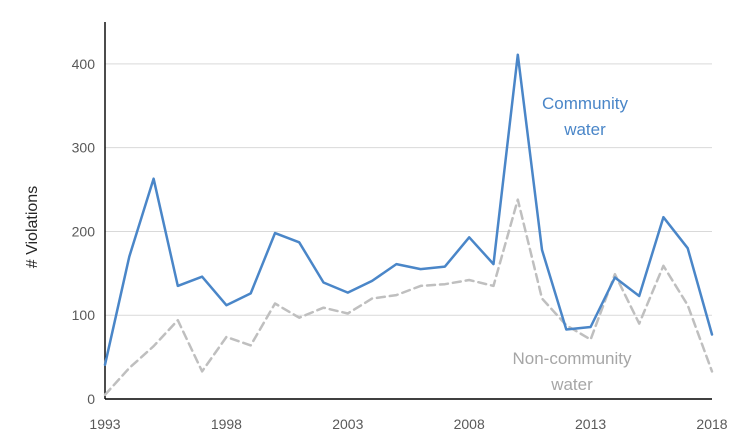 The width and height of the screenshot is (754, 448). What do you see at coordinates (91, 399) in the screenshot?
I see `y-tick-label: 0` at bounding box center [91, 399].